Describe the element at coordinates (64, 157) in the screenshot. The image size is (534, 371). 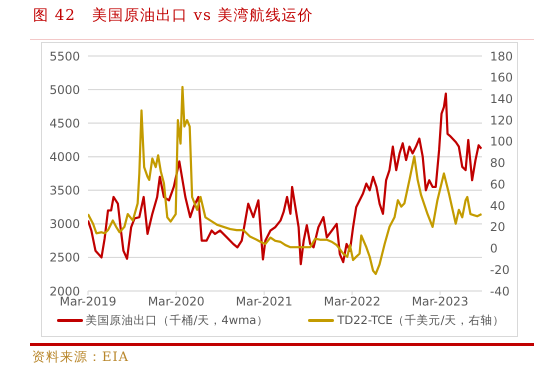
I see `y-tick-label: 4000` at that location.